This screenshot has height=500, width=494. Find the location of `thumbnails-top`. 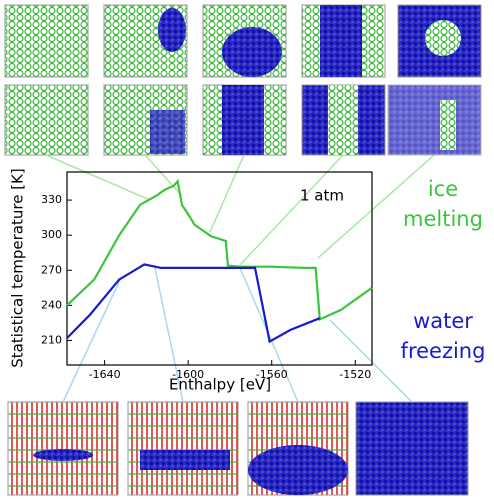

thumbnails-top is located at coordinates (243, 41).